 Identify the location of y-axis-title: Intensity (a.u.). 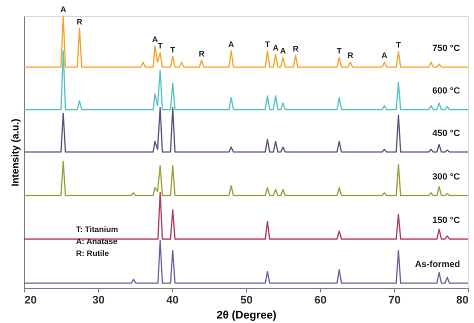
(16, 152).